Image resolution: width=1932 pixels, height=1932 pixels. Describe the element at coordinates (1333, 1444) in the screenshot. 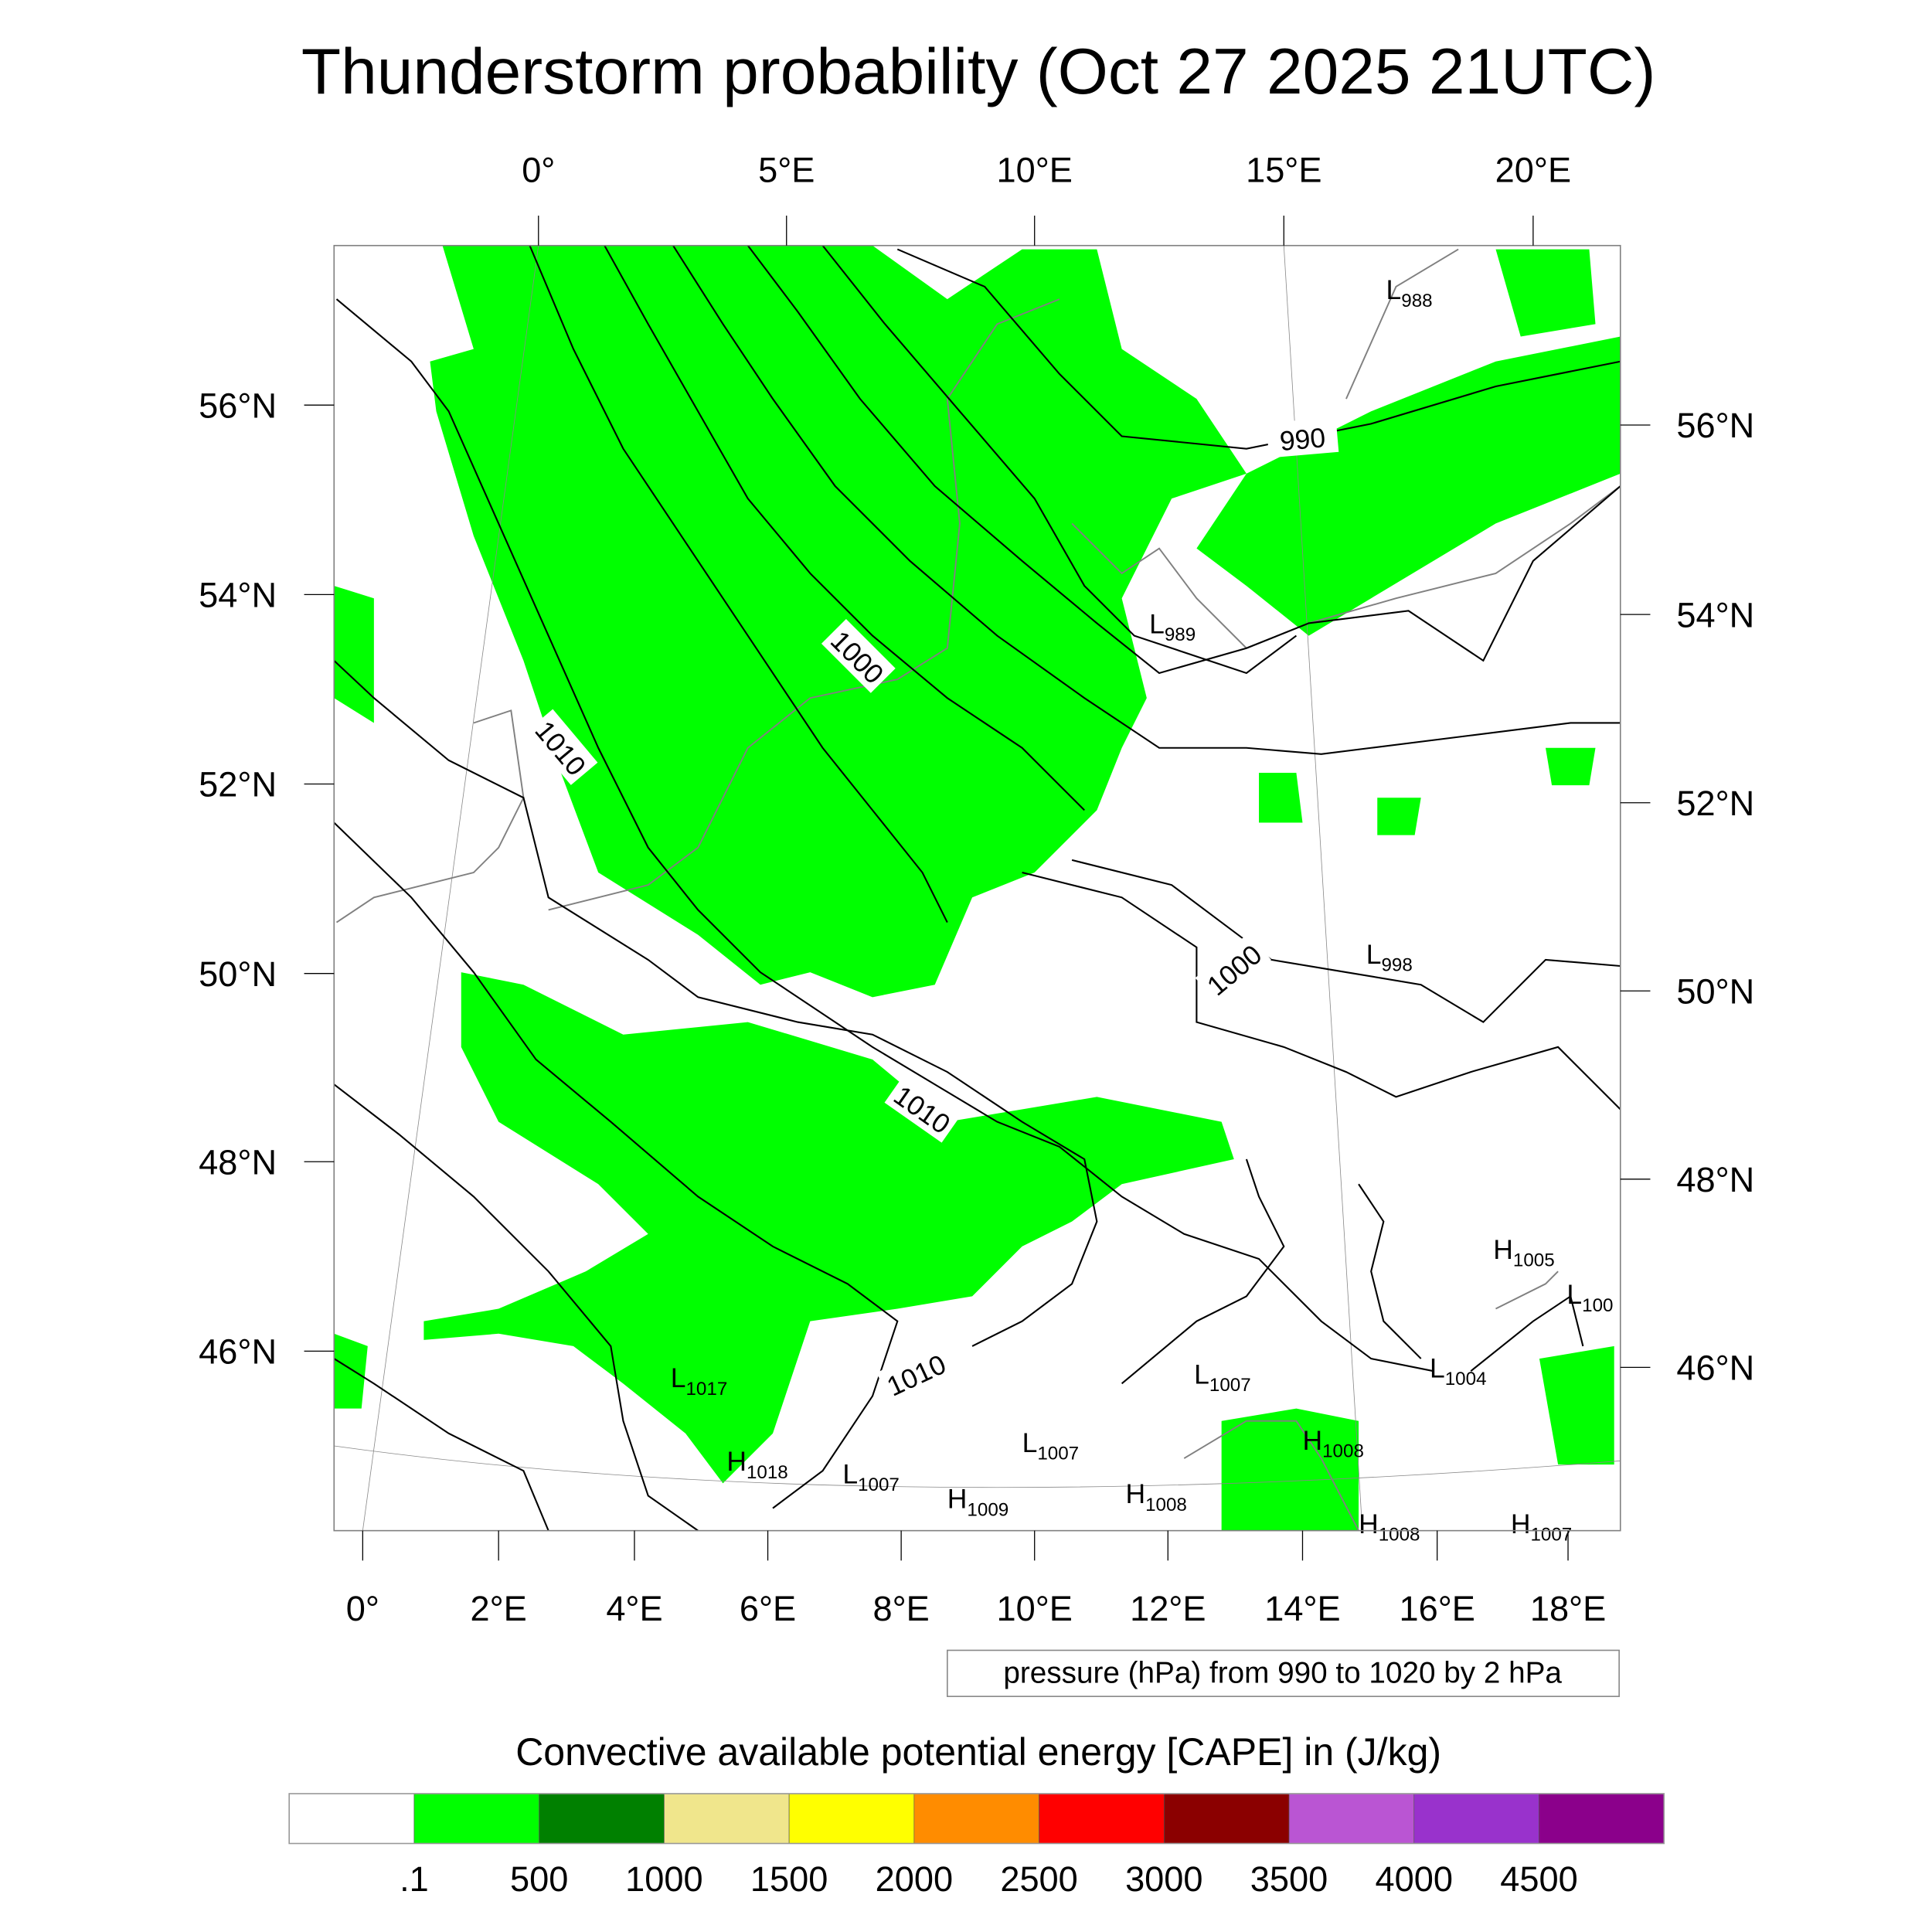

I see `pressure-center-label: H1008` at that location.